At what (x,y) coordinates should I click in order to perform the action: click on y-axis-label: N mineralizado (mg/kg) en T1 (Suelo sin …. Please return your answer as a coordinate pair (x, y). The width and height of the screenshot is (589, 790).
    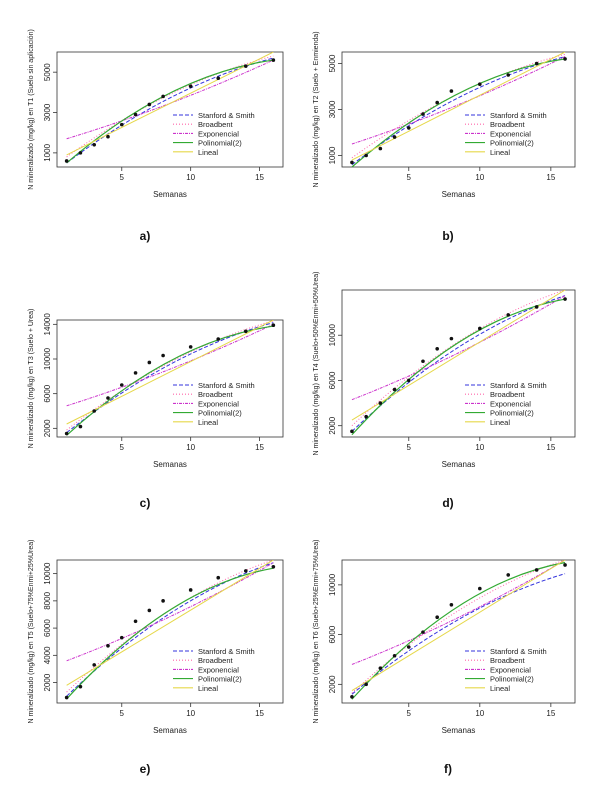
    Looking at the image, I should click on (31, 109).